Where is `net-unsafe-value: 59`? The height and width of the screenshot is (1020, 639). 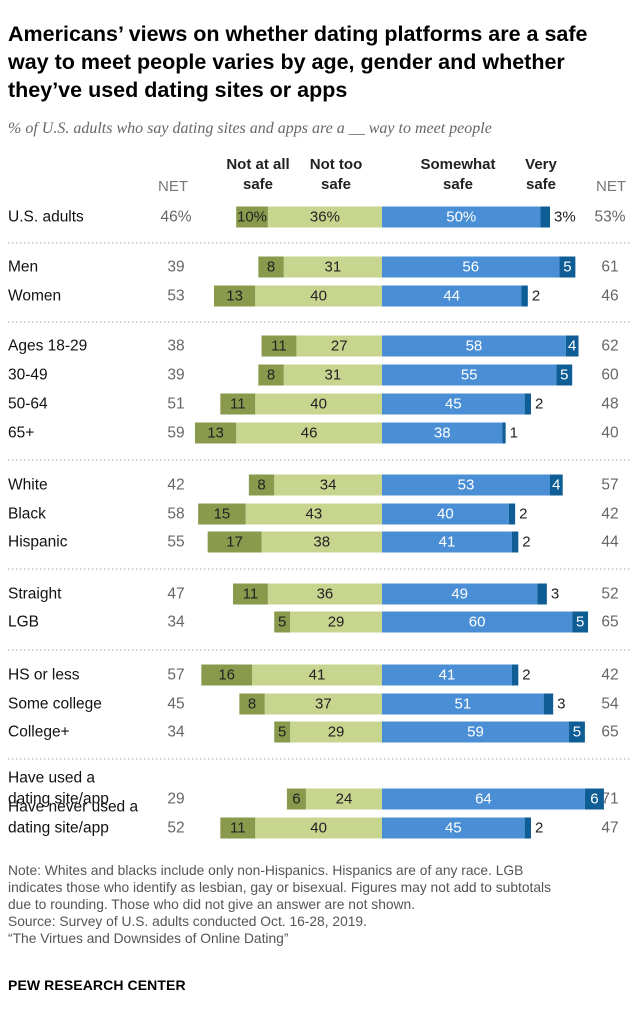
net-unsafe-value: 59 is located at coordinates (175, 433).